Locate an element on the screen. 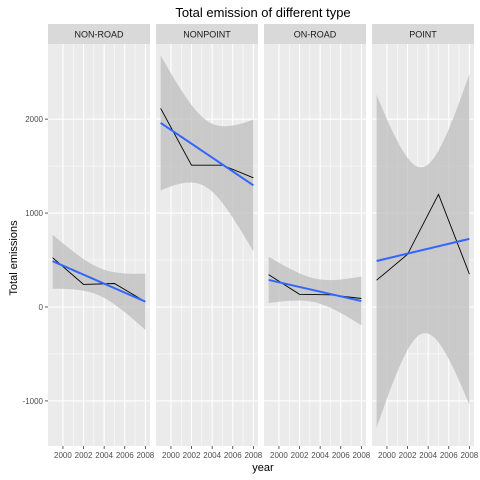 The image size is (480, 480). facet-strip-label: NON-ROAD is located at coordinates (99, 35).